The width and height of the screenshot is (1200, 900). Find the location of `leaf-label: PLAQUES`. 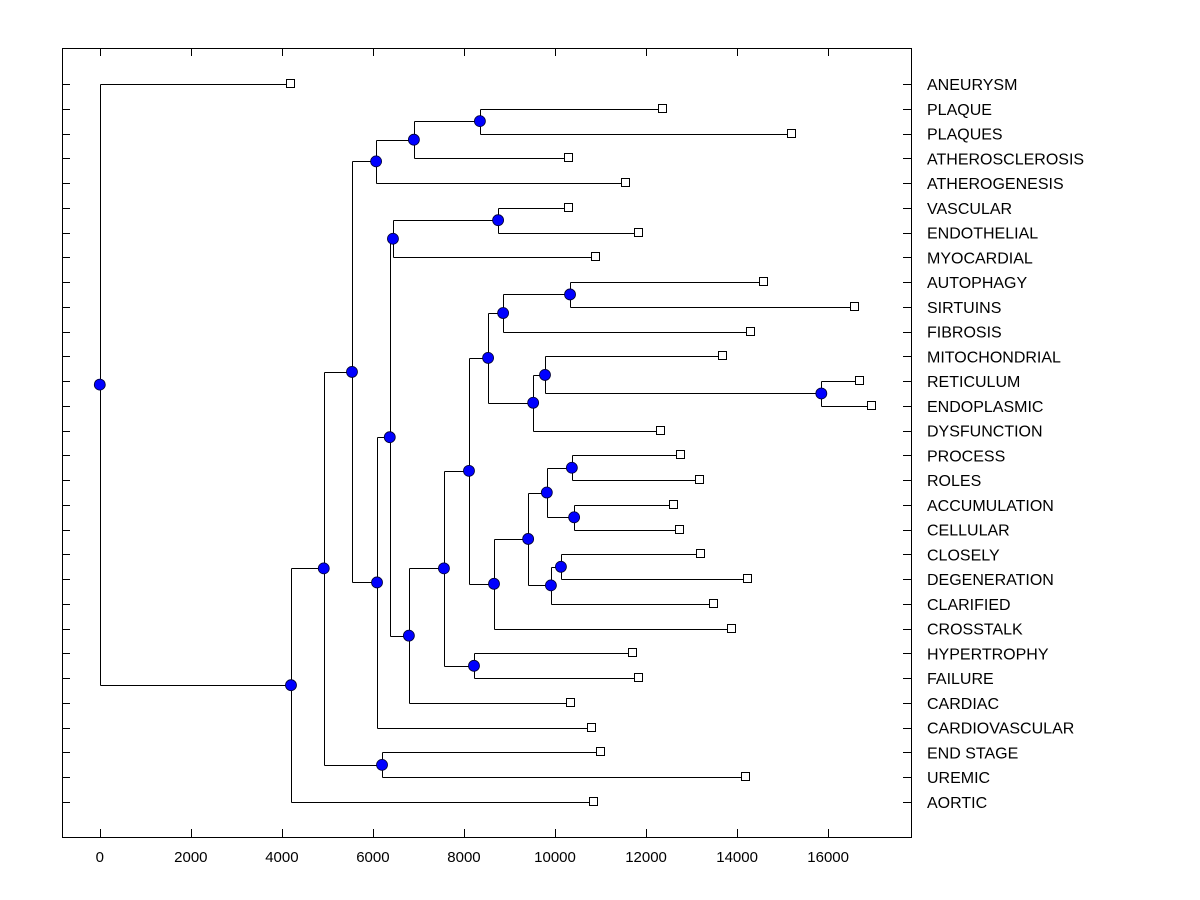

leaf-label: PLAQUES is located at coordinates (965, 135).